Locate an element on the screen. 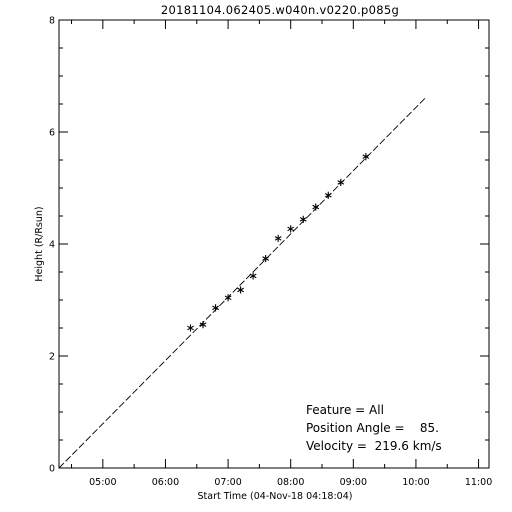 This screenshot has width=512, height=512. x-tick-label: 06:00 is located at coordinates (165, 482).